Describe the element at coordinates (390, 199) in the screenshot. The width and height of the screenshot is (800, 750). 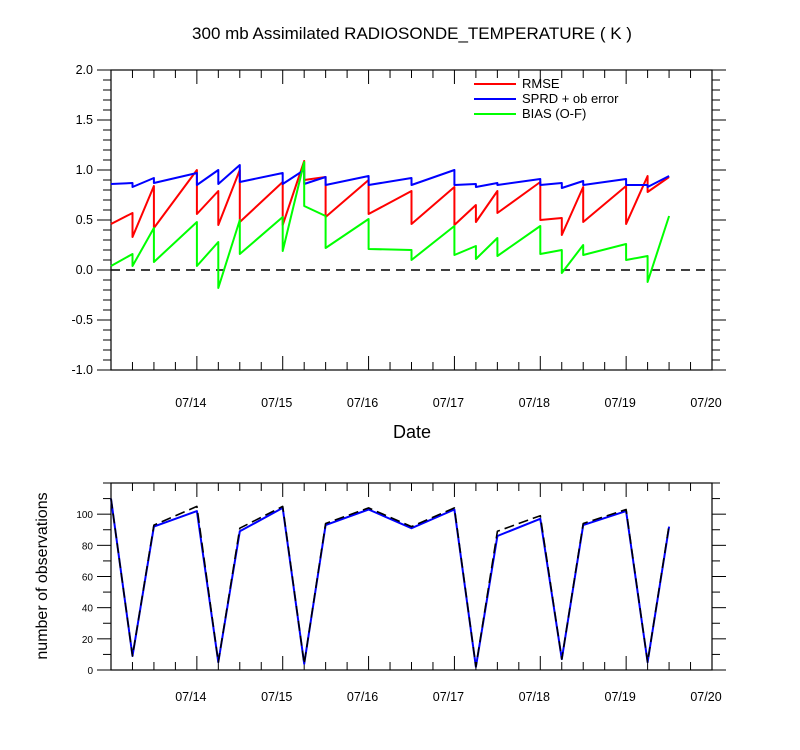
I see `series-line-rmse` at that location.